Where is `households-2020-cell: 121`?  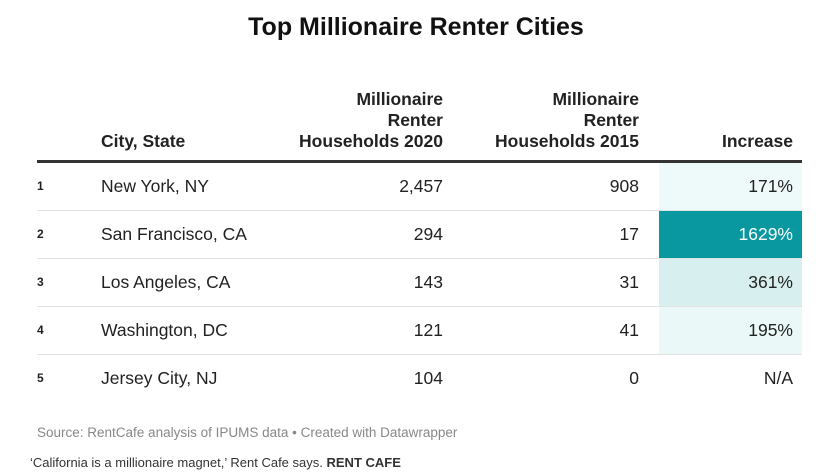 households-2020-cell: 121 is located at coordinates (428, 330).